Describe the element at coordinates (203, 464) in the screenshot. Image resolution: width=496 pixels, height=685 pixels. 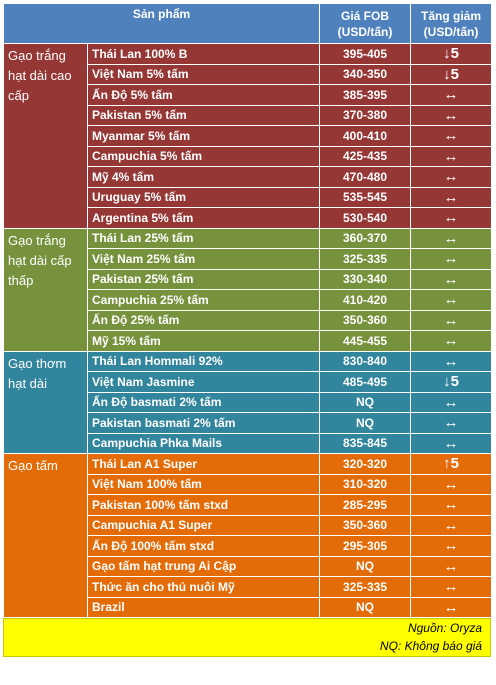
I see `product-name-cell: Thái Lan A1 Super` at that location.